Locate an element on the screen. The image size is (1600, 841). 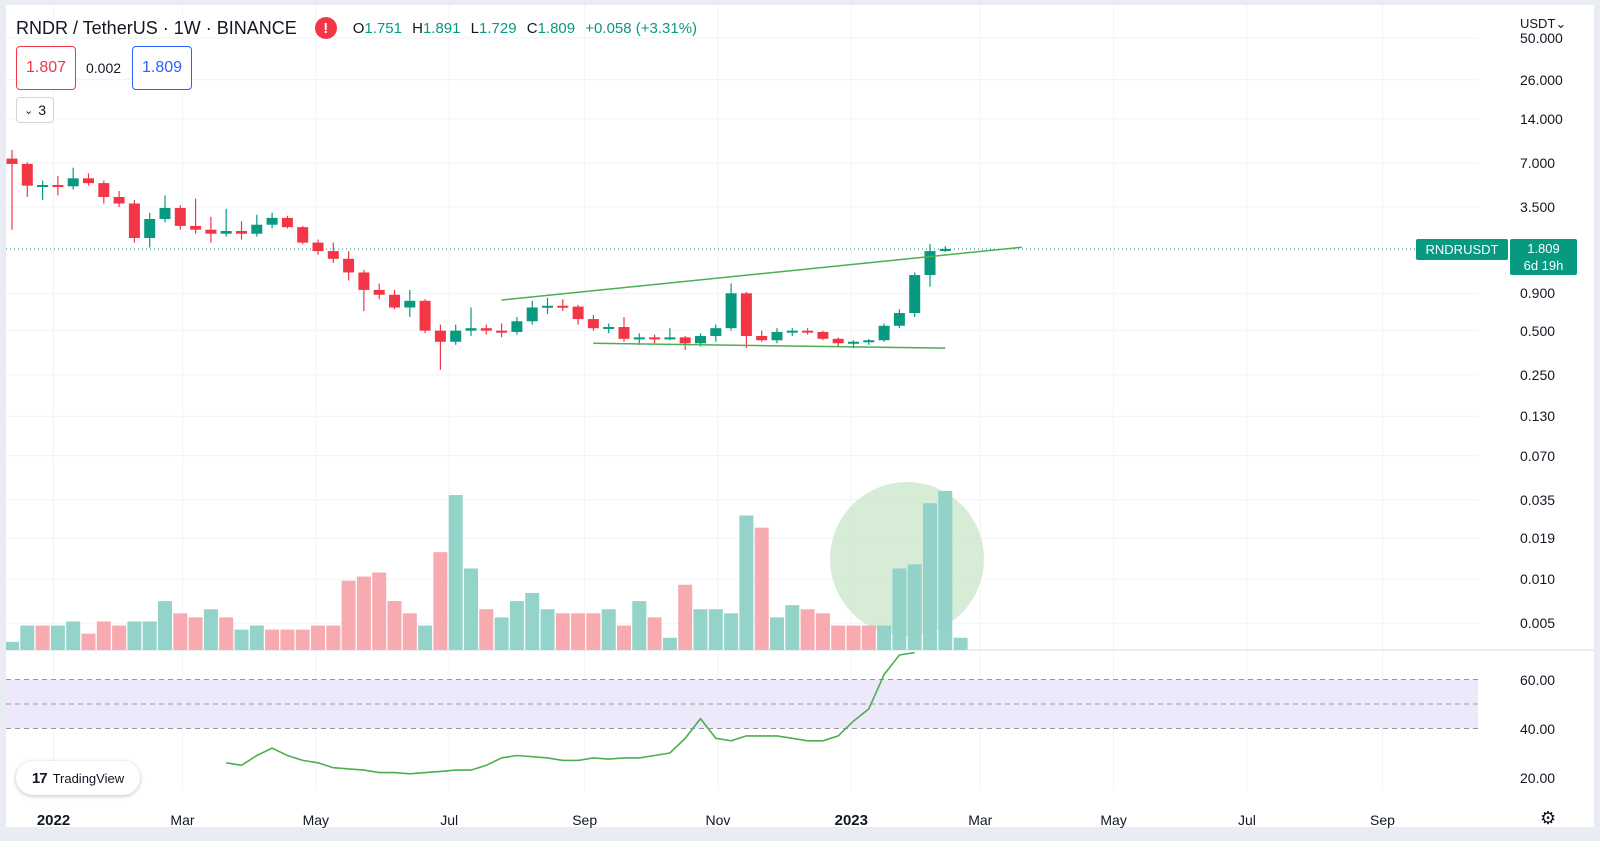
rsi-line is located at coordinates (570, 713).